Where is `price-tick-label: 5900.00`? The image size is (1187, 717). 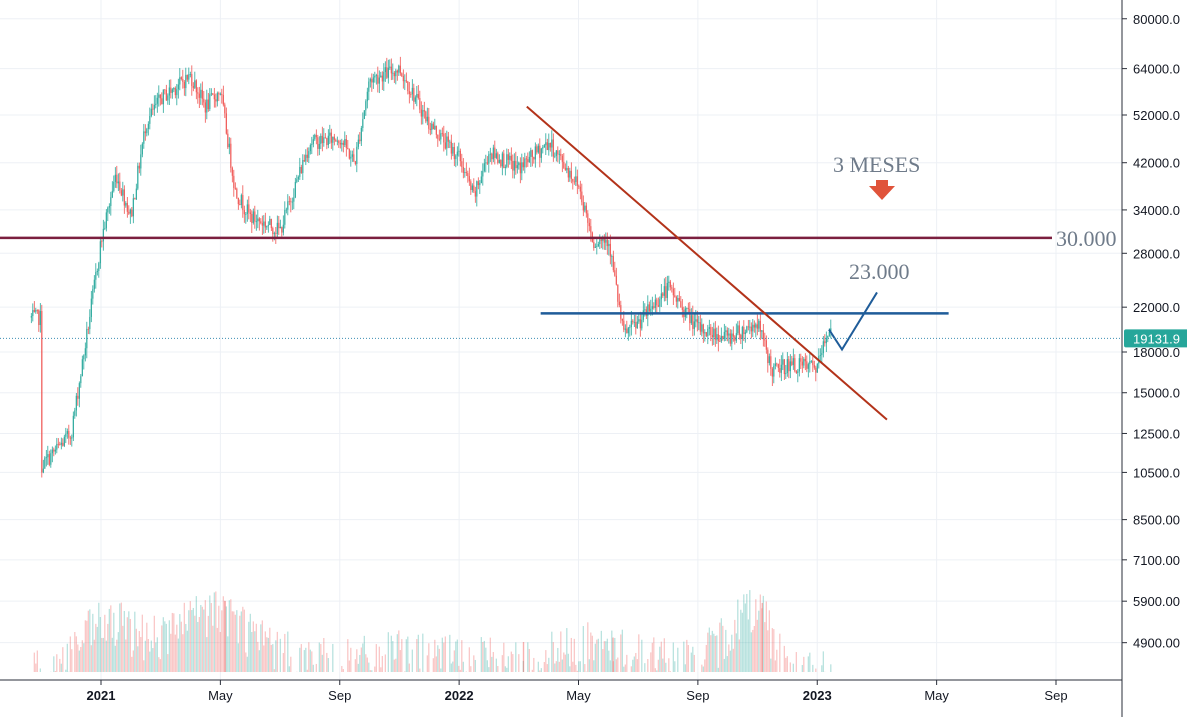
price-tick-label: 5900.00 is located at coordinates (1156, 601).